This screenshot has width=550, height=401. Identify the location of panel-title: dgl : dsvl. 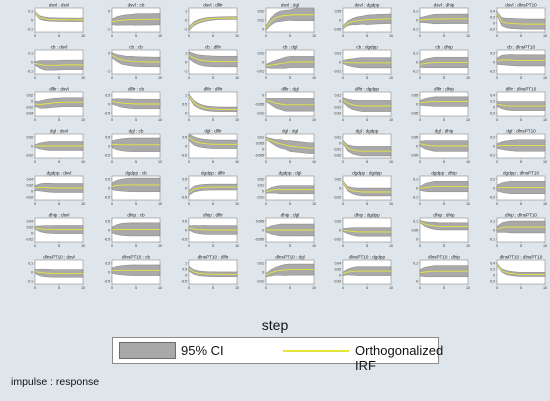
(59, 131).